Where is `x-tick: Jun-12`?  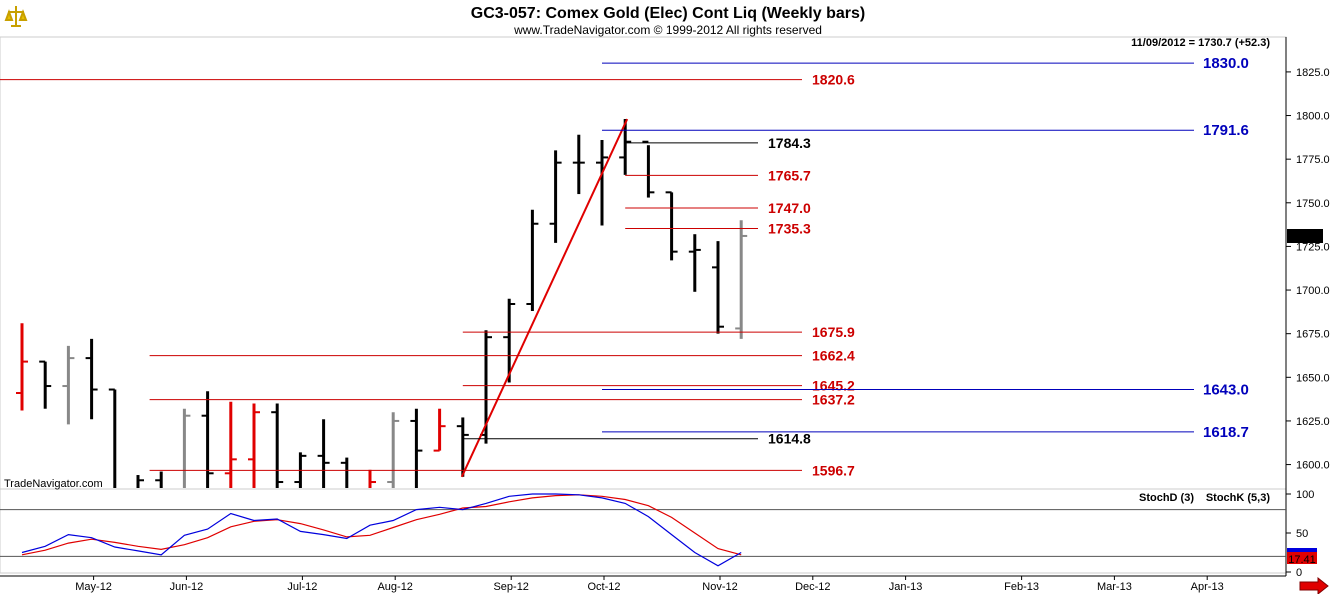
x-tick: Jun-12 is located at coordinates (187, 584).